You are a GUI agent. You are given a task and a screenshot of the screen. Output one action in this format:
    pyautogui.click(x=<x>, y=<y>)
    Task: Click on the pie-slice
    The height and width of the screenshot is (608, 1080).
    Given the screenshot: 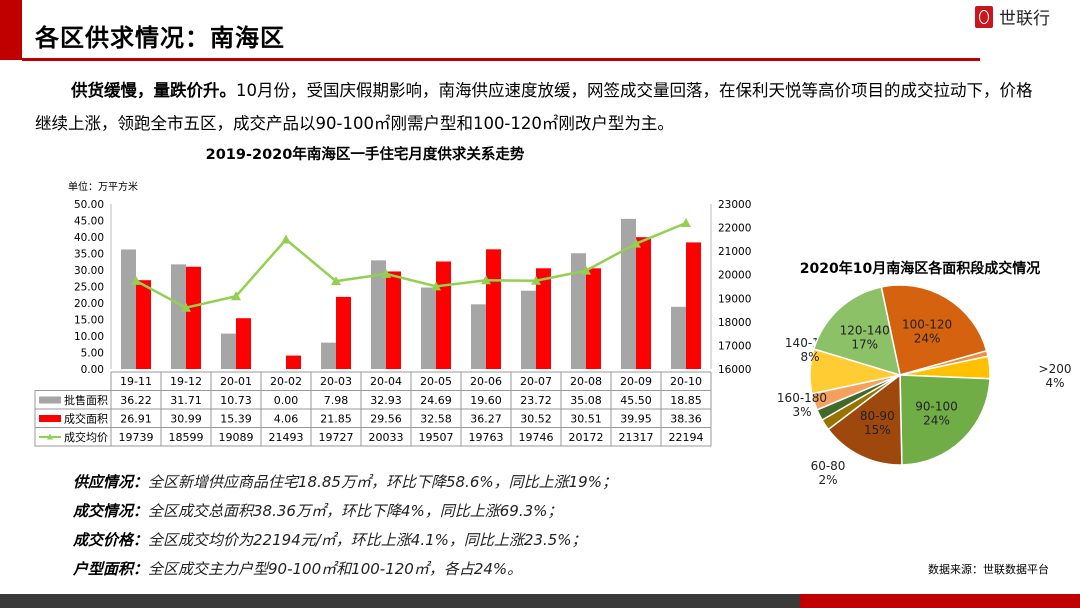 What is the action you would take?
    pyautogui.click(x=934, y=330)
    